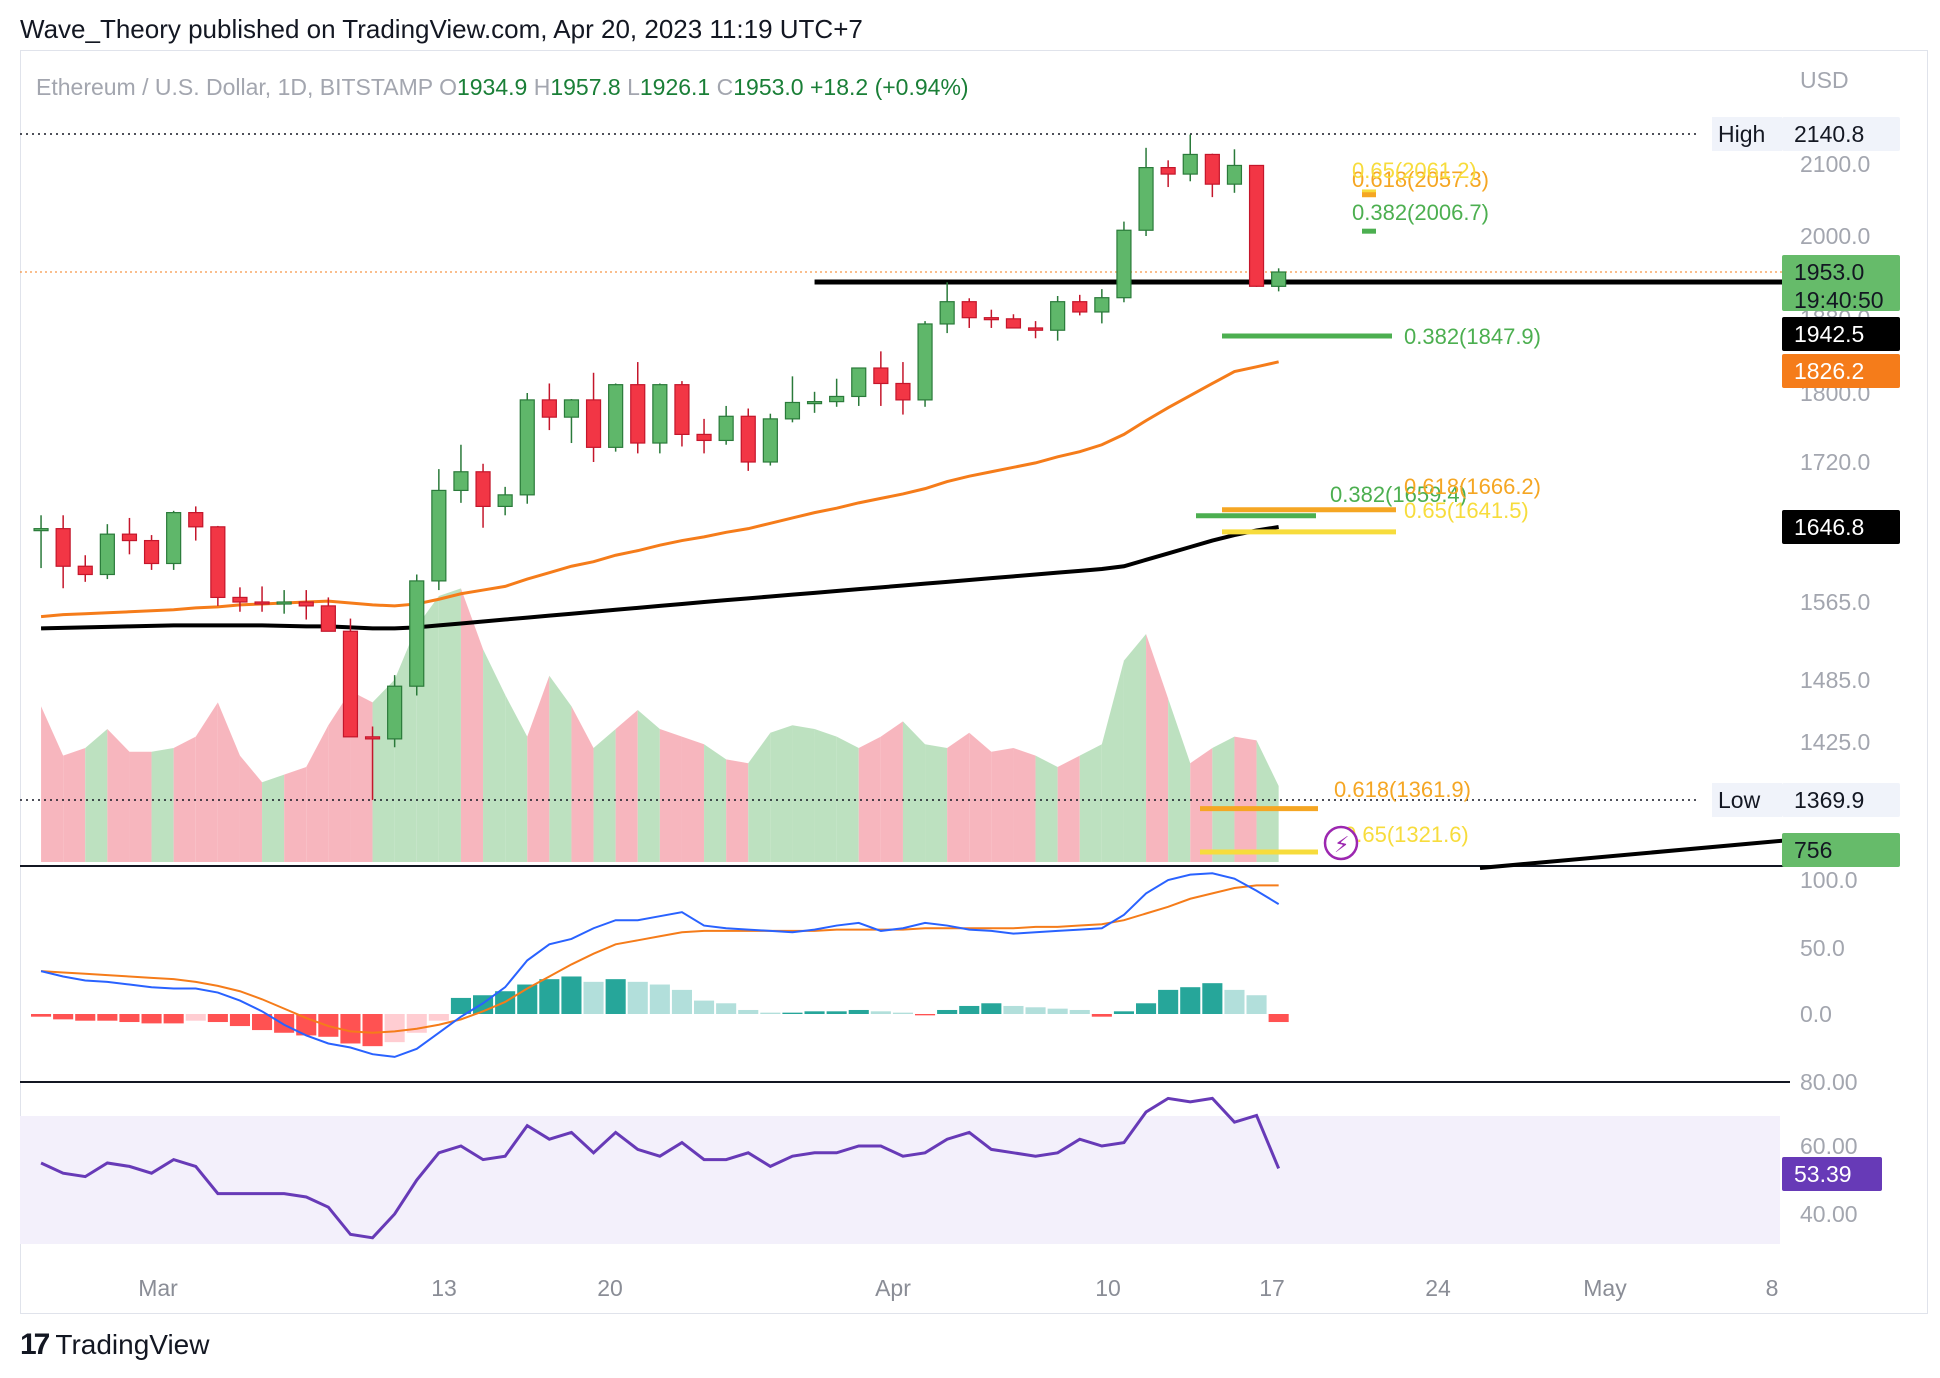 Image resolution: width=1940 pixels, height=1378 pixels. I want to click on legend-part: 1953.0, so click(771, 87).